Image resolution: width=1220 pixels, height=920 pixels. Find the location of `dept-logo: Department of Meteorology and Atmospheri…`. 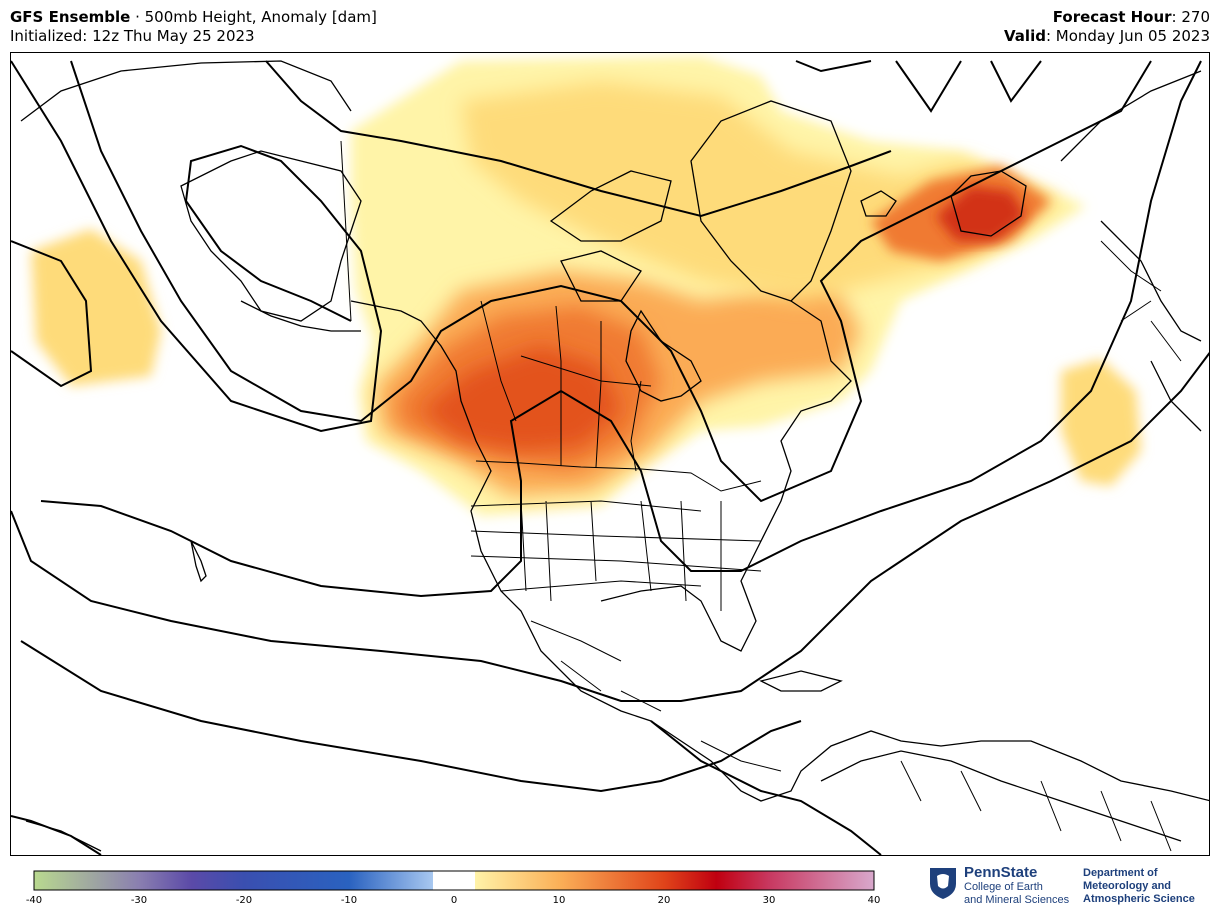

dept-logo: Department of Meteorology and Atmospheri… is located at coordinates (1139, 886).